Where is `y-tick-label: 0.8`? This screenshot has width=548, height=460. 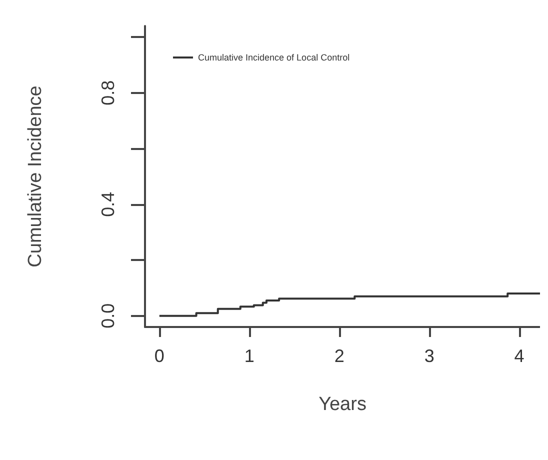 y-tick-label: 0.8 is located at coordinates (108, 93).